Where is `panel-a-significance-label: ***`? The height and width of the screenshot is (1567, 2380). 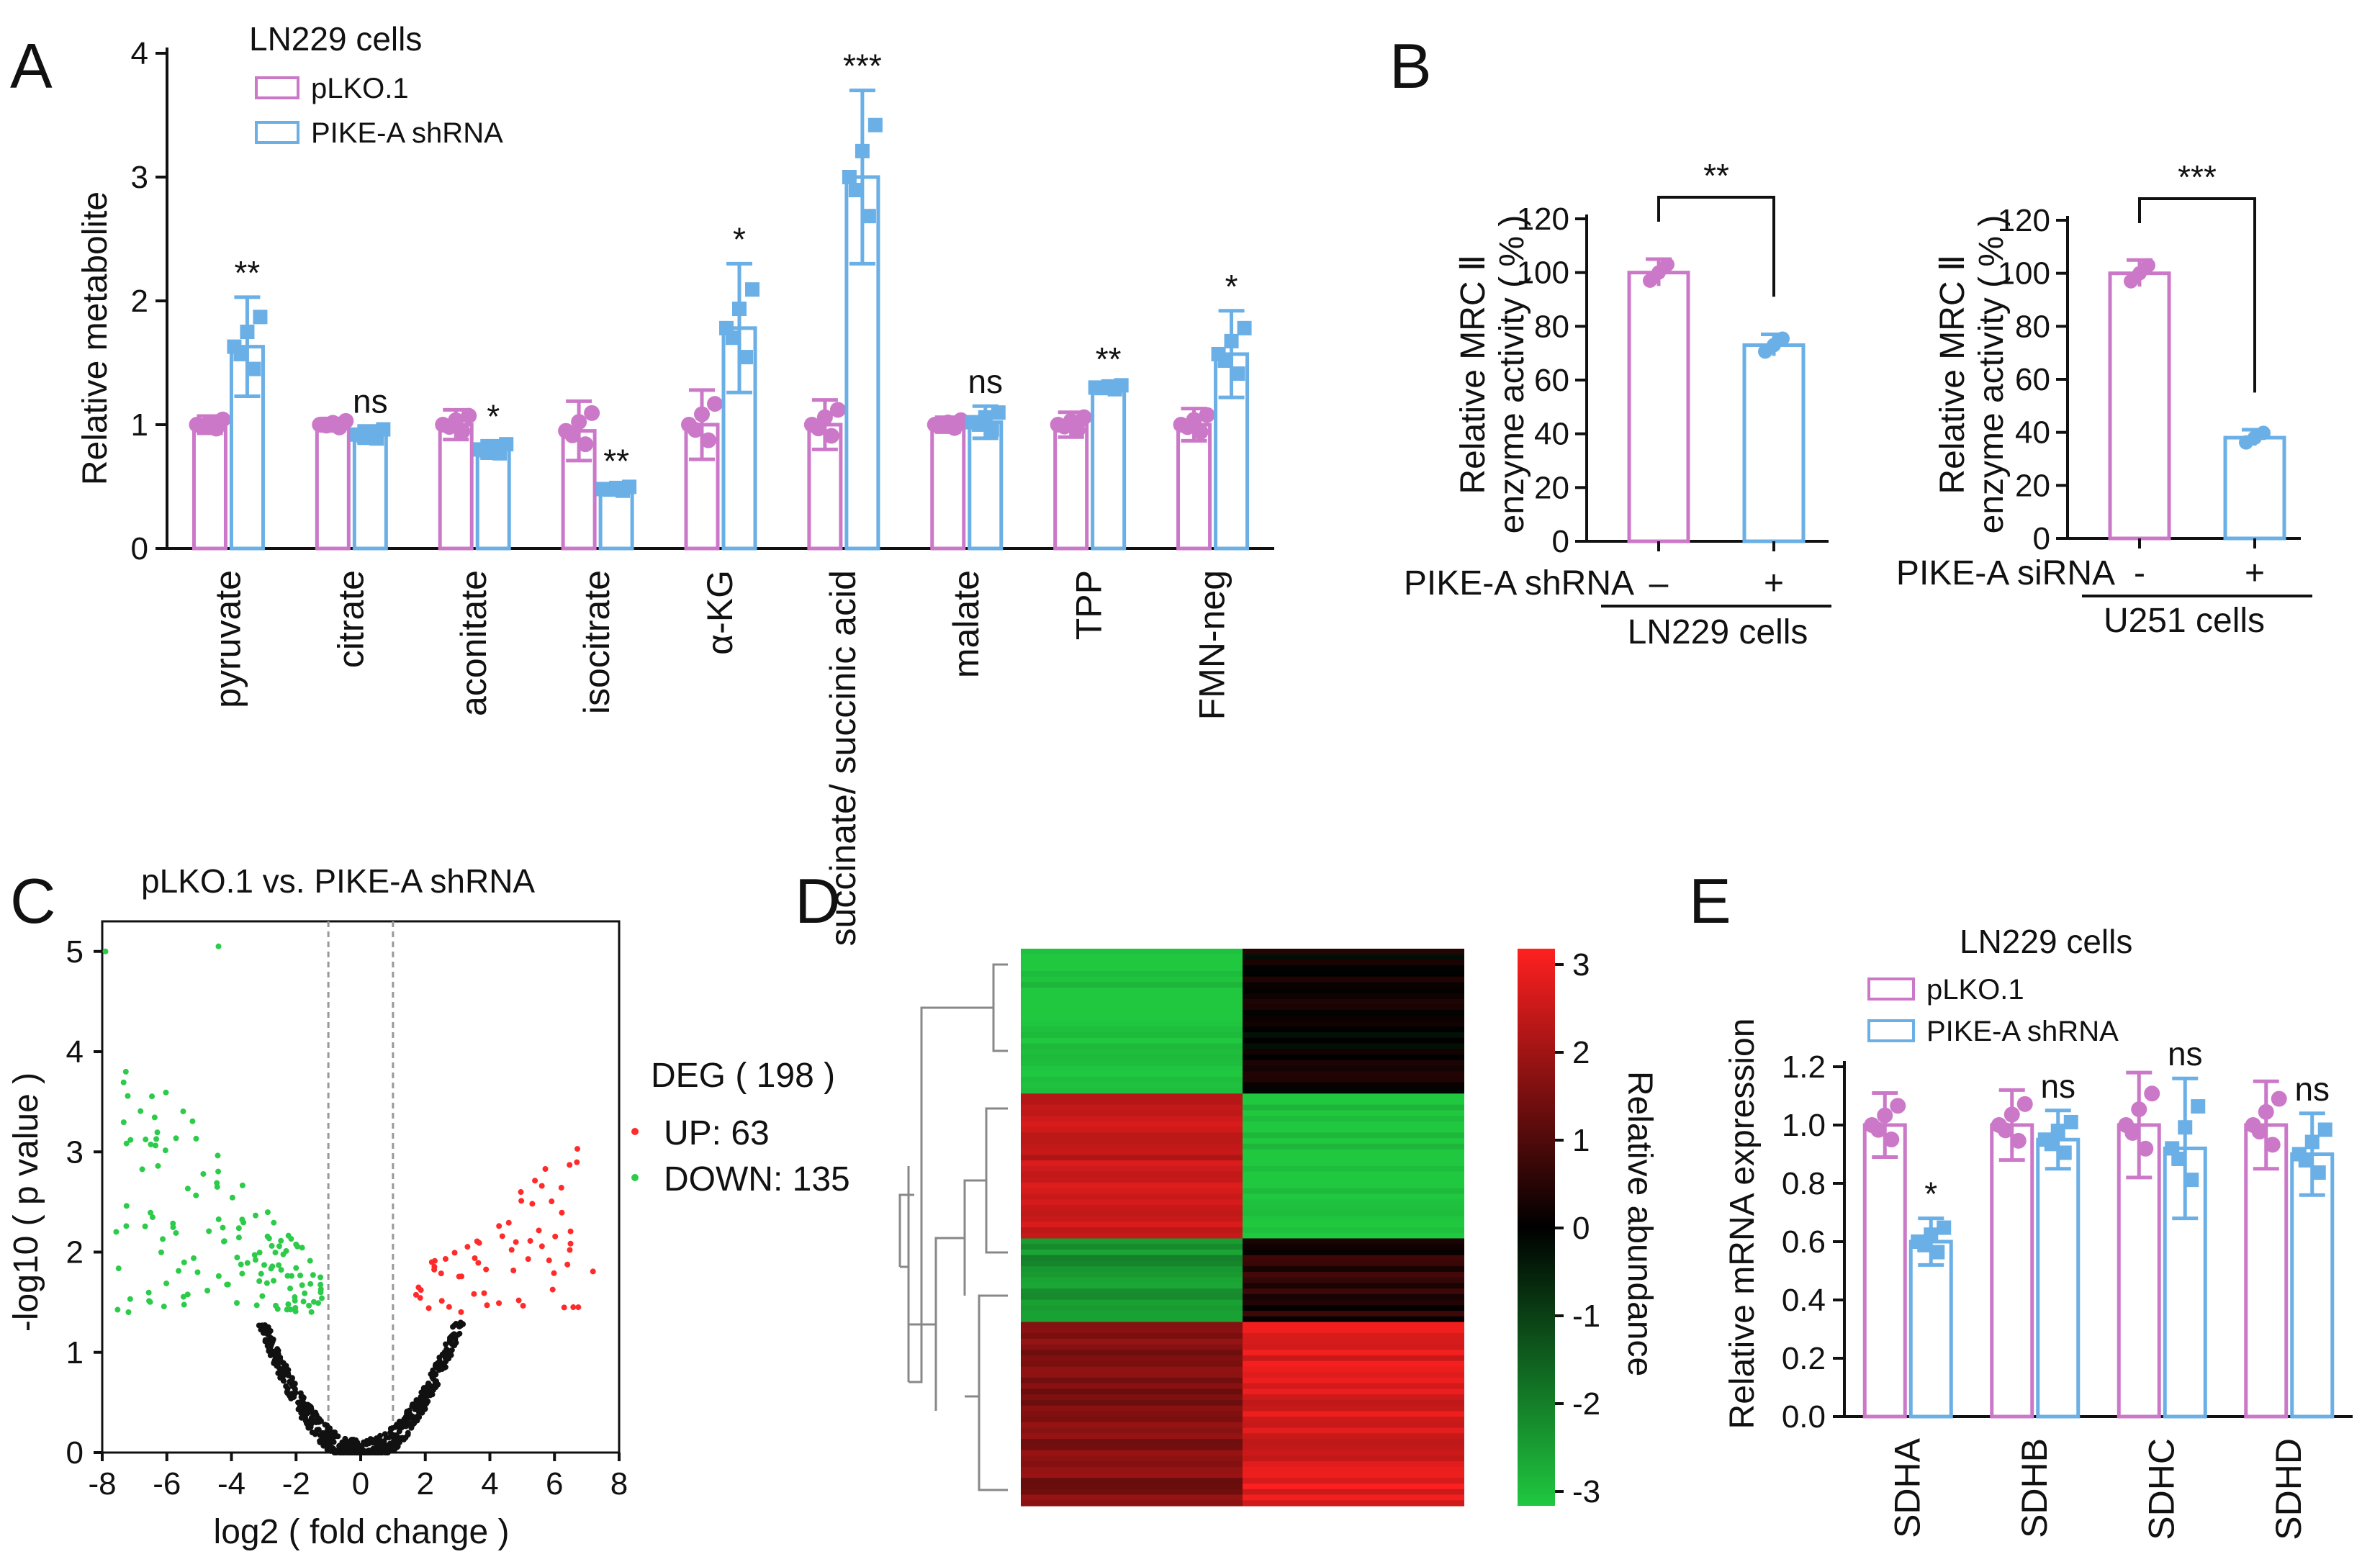
panel-a-significance-label: *** is located at coordinates (862, 66).